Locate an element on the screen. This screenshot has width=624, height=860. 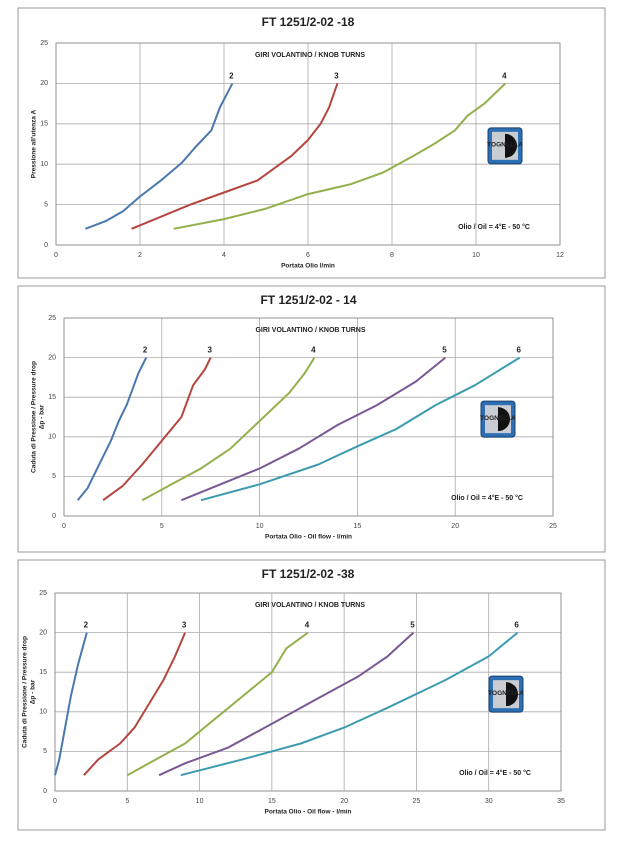
chart-title: FT 1251/2-02 - 14 is located at coordinates (308, 300).